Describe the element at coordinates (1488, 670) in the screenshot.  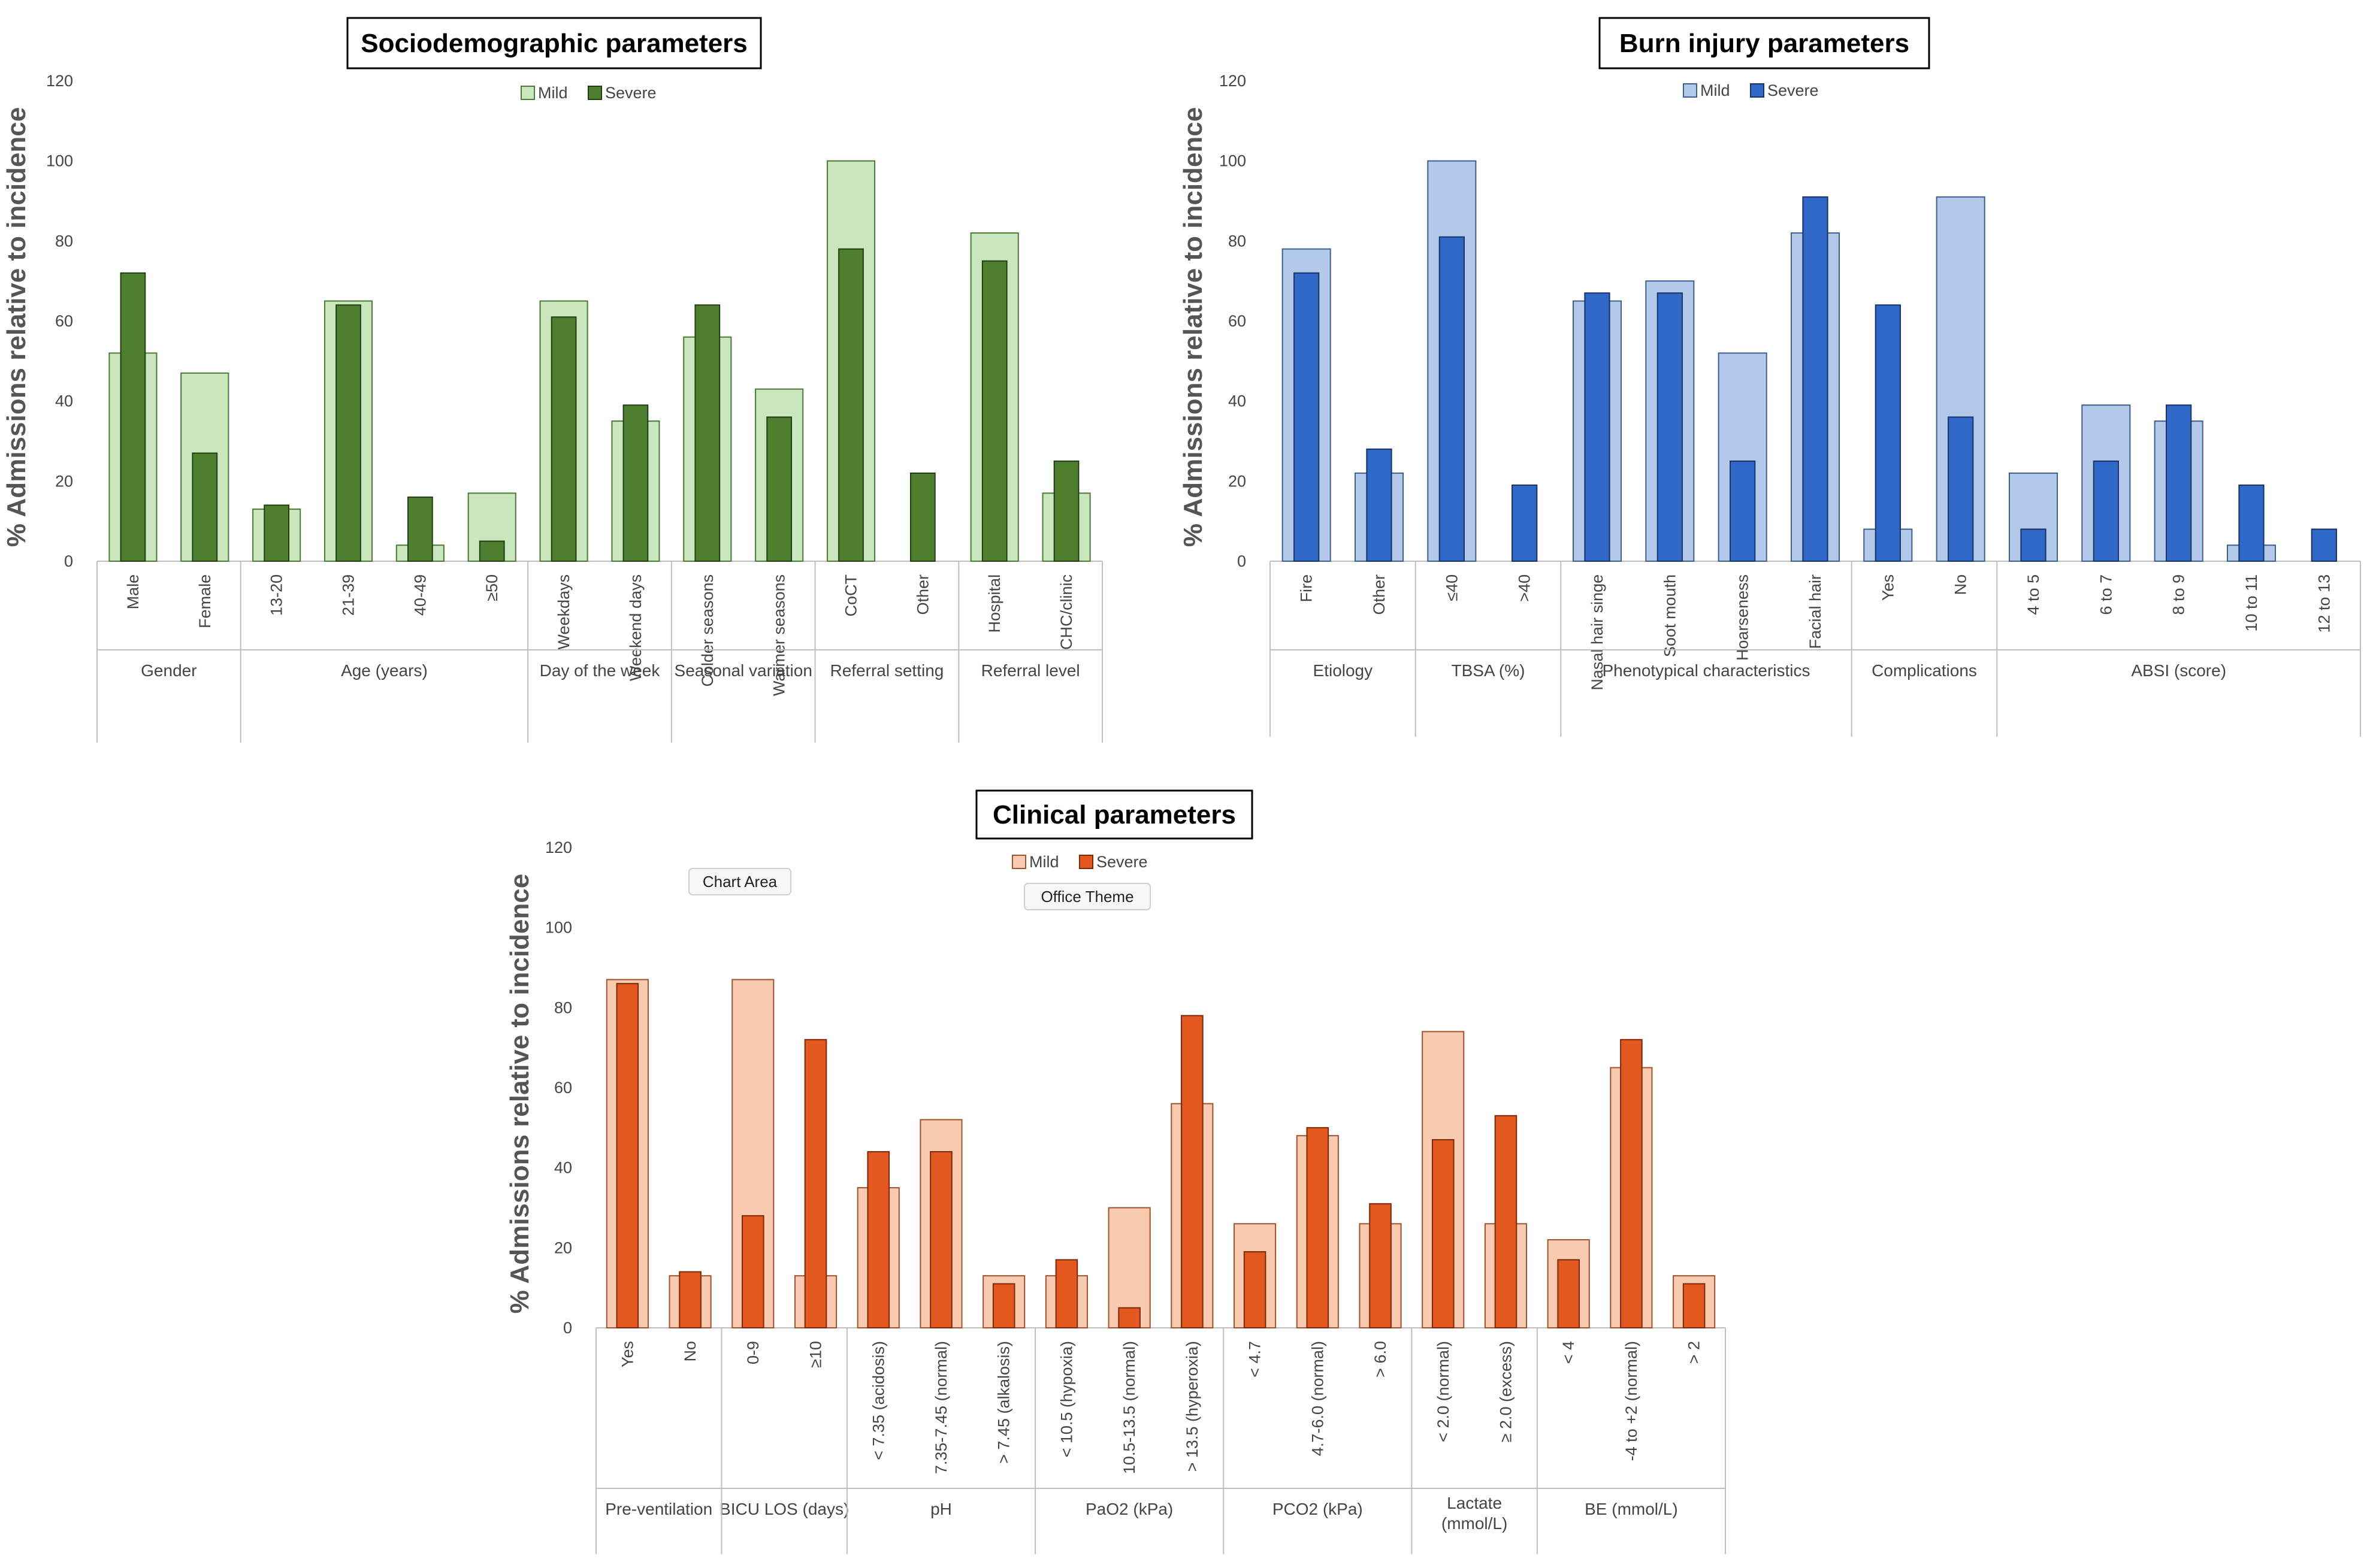
I see `x-group-label: TBSA (%)` at that location.